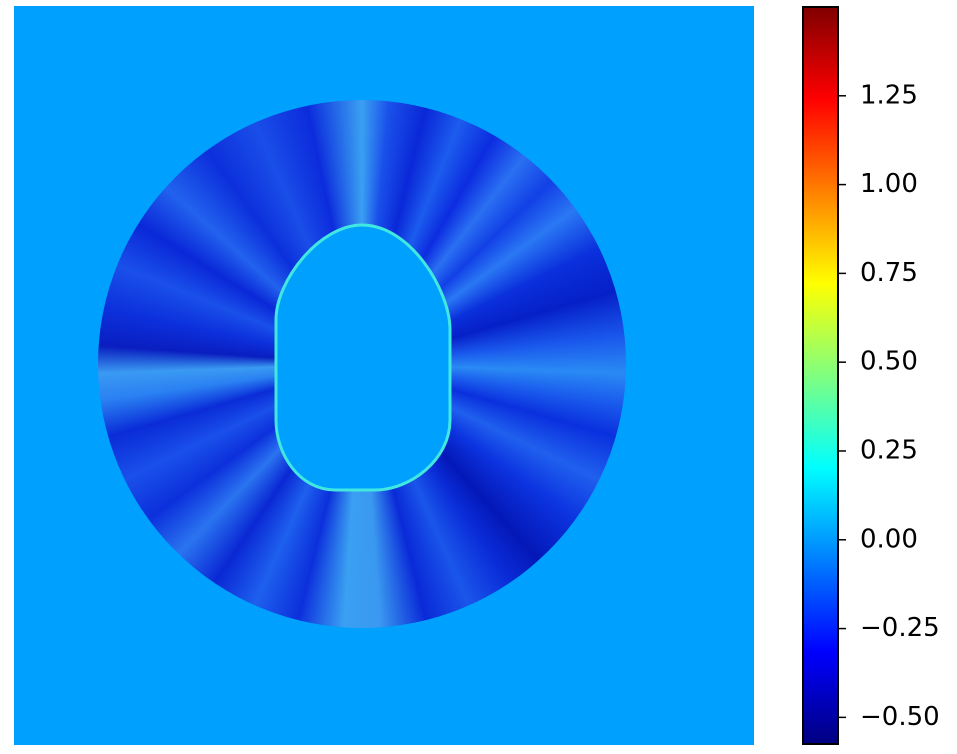  Describe the element at coordinates (889, 184) in the screenshot. I see `colorbar-tick-label: 1.00` at that location.